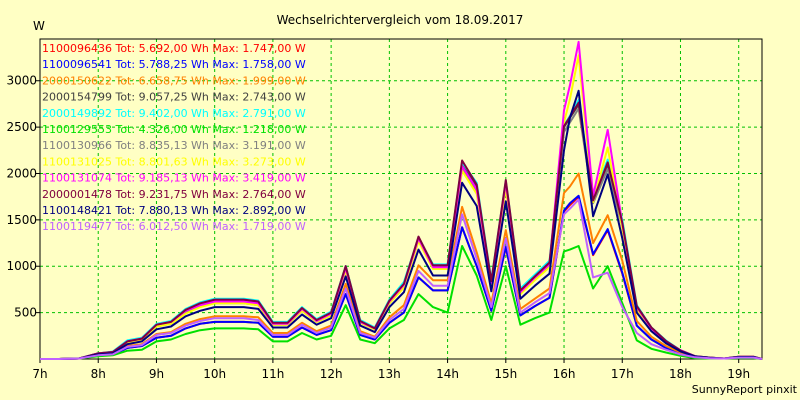 This screenshot has width=800, height=400. Describe the element at coordinates (564, 374) in the screenshot. I see `x-tick-label: 16h` at that location.